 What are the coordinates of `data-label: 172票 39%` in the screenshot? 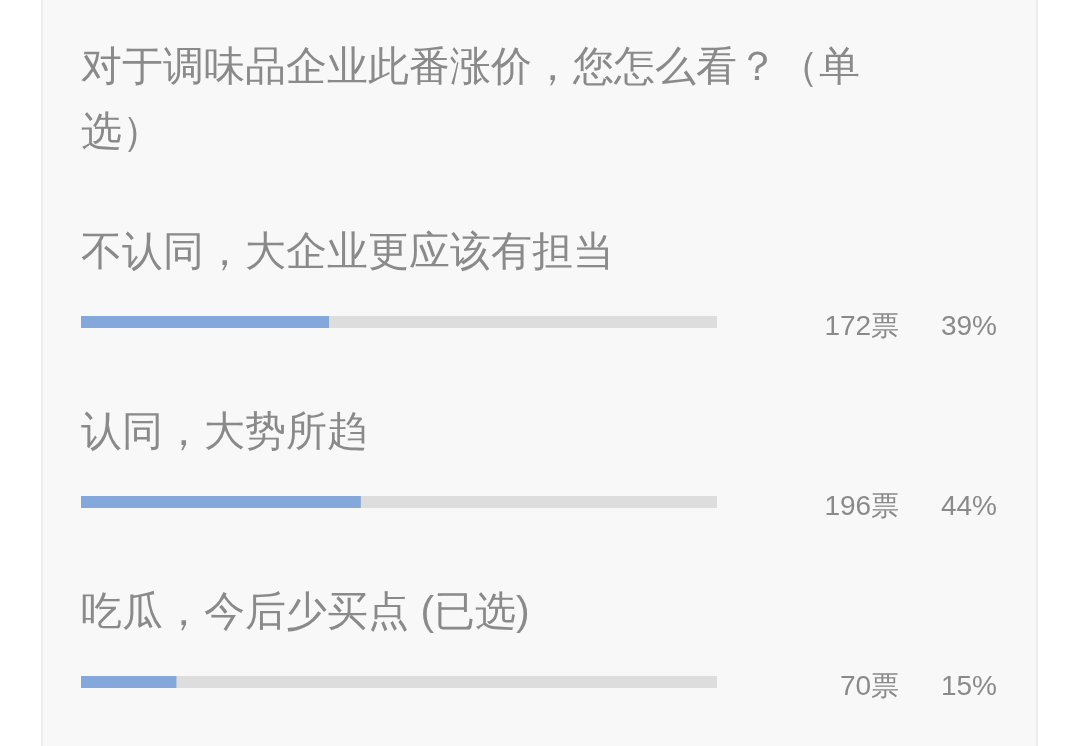 It's located at (910, 325).